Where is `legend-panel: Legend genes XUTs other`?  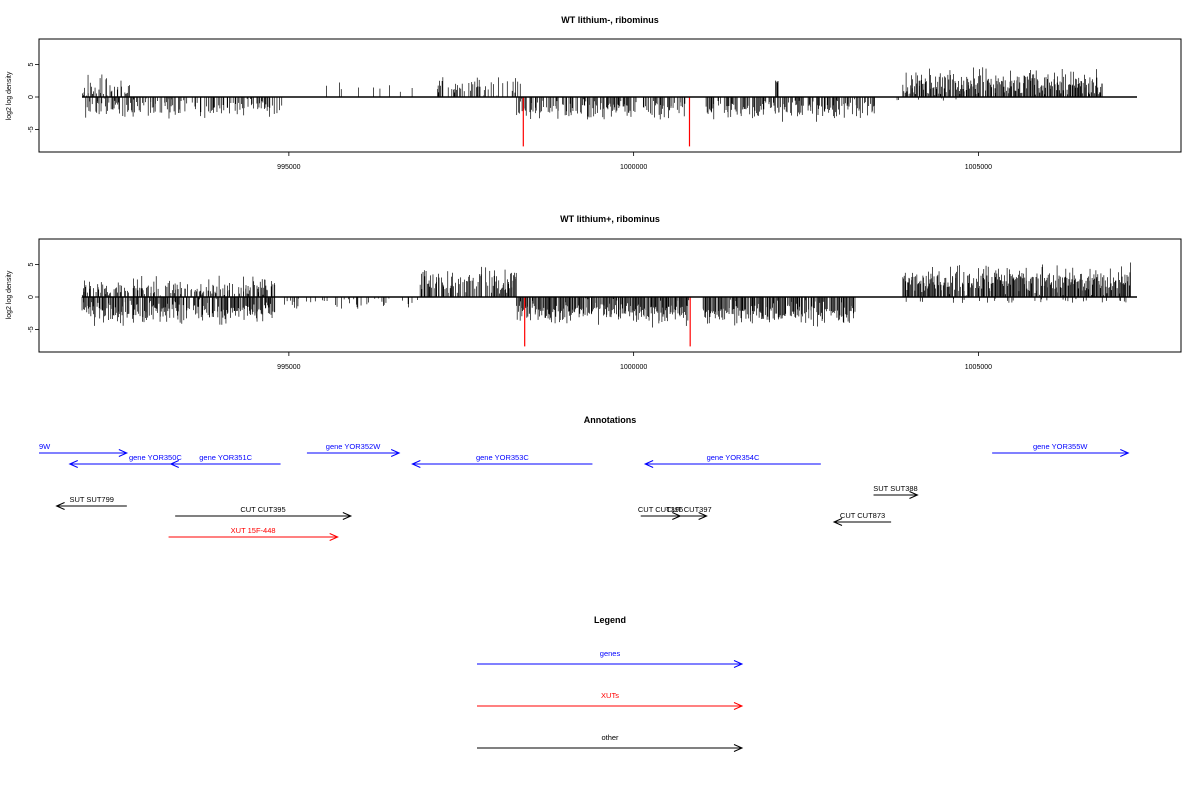 legend-panel: Legend genes XUTs other is located at coordinates (610, 683).